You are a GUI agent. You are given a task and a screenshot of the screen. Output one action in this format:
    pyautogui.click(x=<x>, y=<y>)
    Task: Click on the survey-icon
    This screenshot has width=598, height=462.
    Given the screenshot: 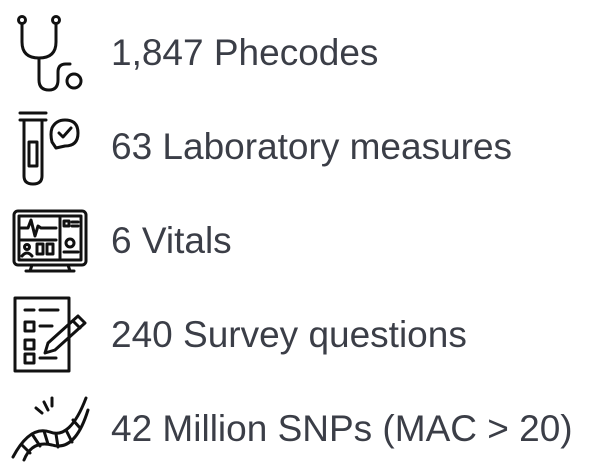 What is the action you would take?
    pyautogui.click(x=50, y=334)
    